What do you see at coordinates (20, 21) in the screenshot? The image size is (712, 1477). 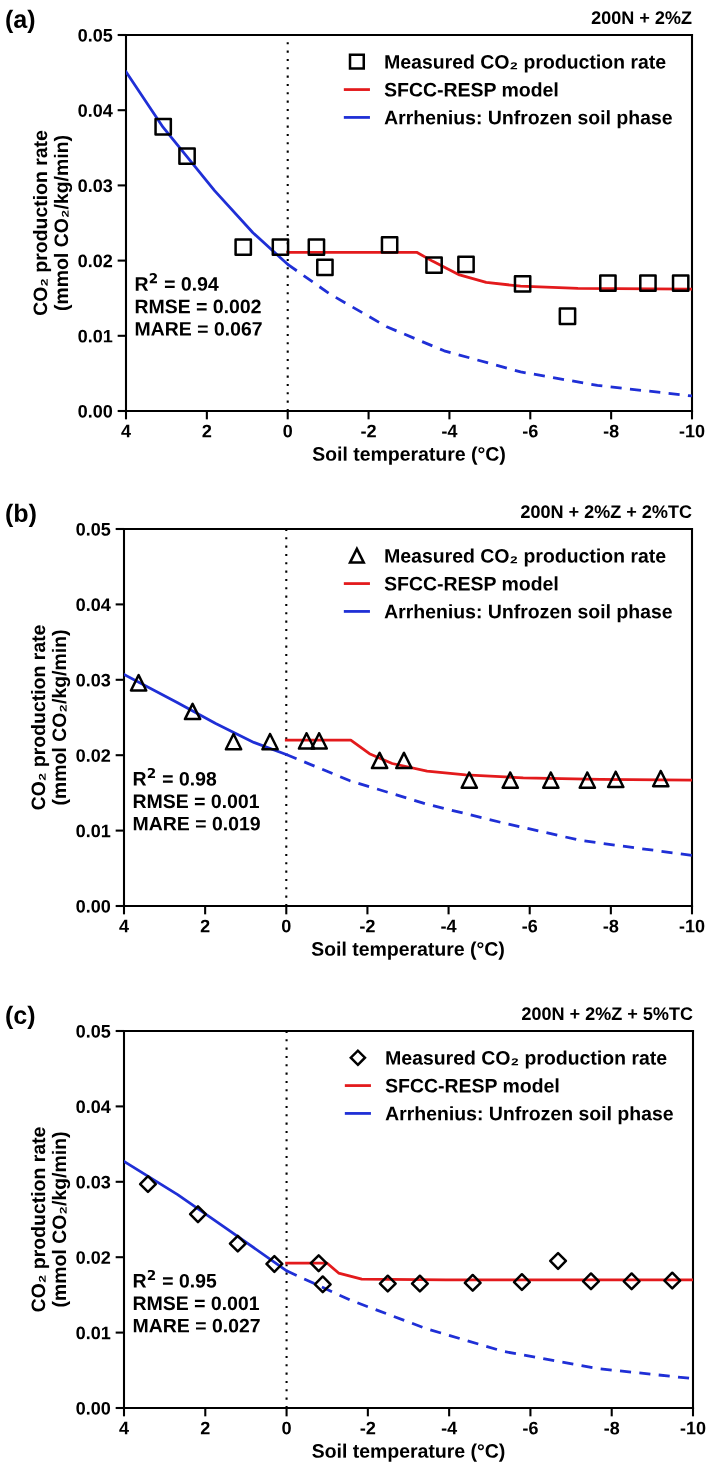 I see `text: (a)` at bounding box center [20, 21].